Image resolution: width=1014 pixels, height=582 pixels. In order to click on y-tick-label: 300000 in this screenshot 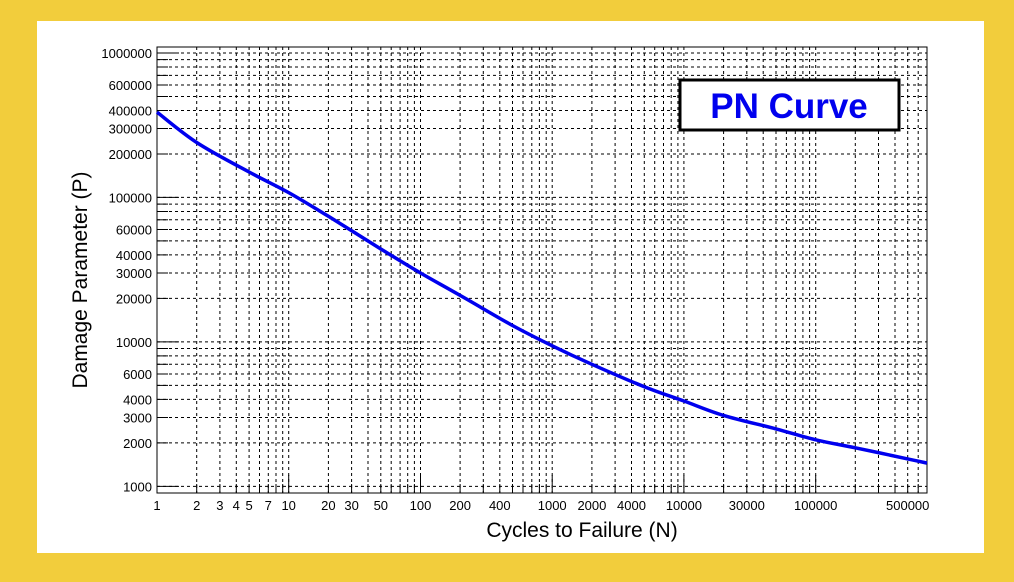, I will do `click(130, 129)`.